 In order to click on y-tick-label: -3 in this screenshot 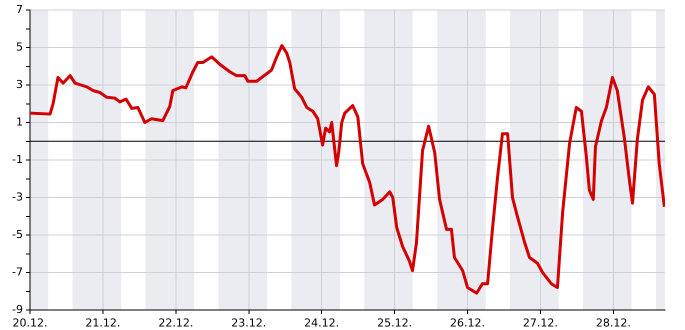, I will do `click(17, 197)`.